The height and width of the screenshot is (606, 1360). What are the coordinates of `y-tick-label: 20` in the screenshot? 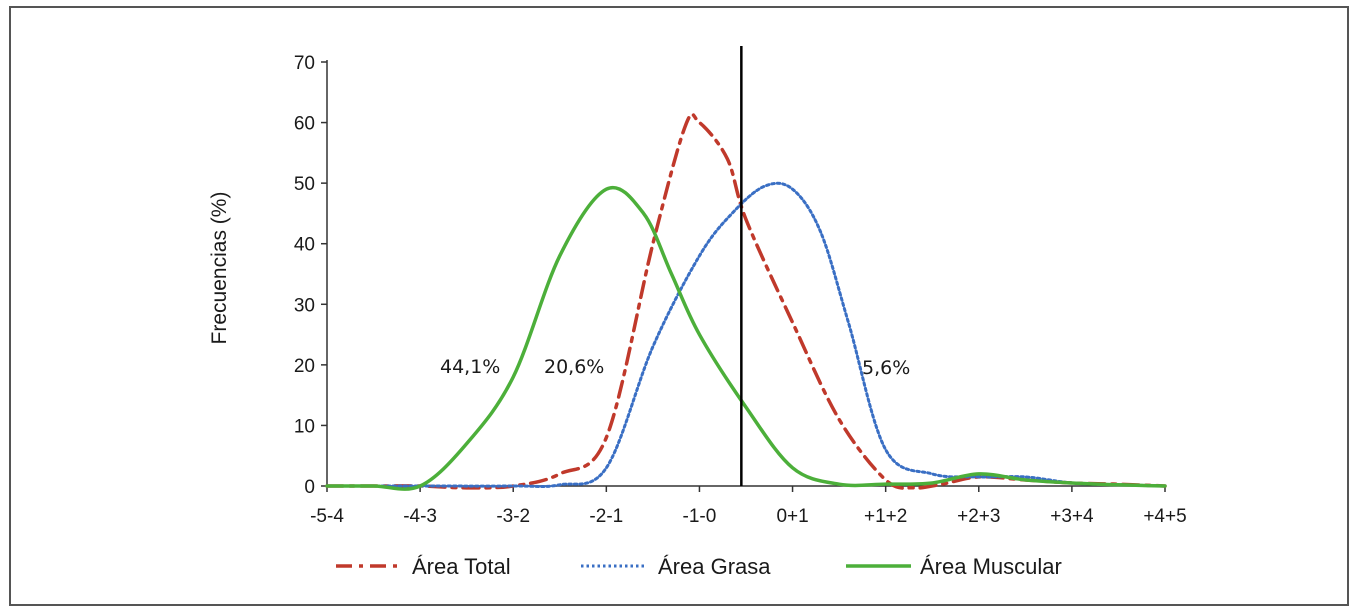 It's located at (304, 366).